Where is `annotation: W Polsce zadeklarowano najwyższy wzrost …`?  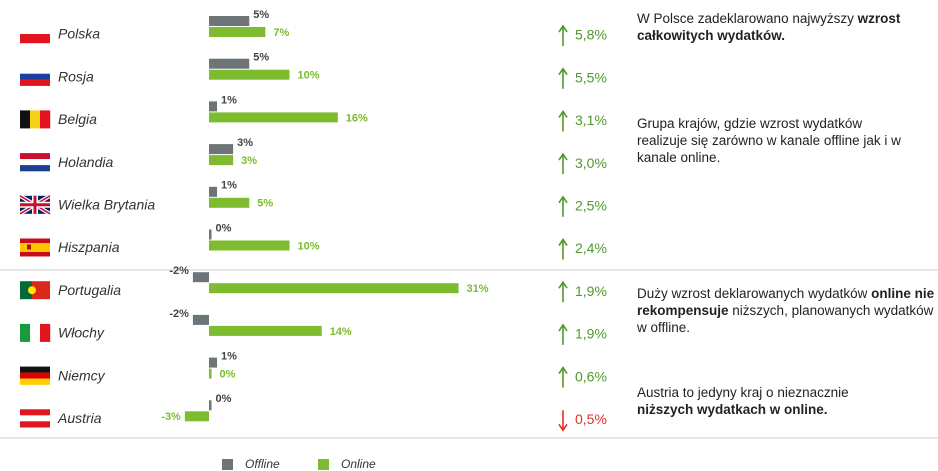 annotation: W Polsce zadeklarowano najwyższy wzrost … is located at coordinates (787, 27).